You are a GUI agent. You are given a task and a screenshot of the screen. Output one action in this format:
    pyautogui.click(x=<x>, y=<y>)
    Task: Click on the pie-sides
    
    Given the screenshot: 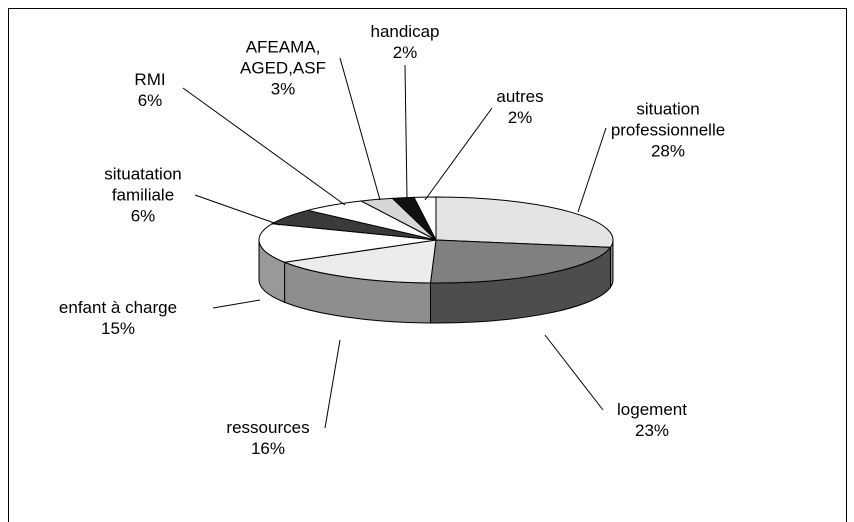 What is the action you would take?
    pyautogui.click(x=436, y=281)
    